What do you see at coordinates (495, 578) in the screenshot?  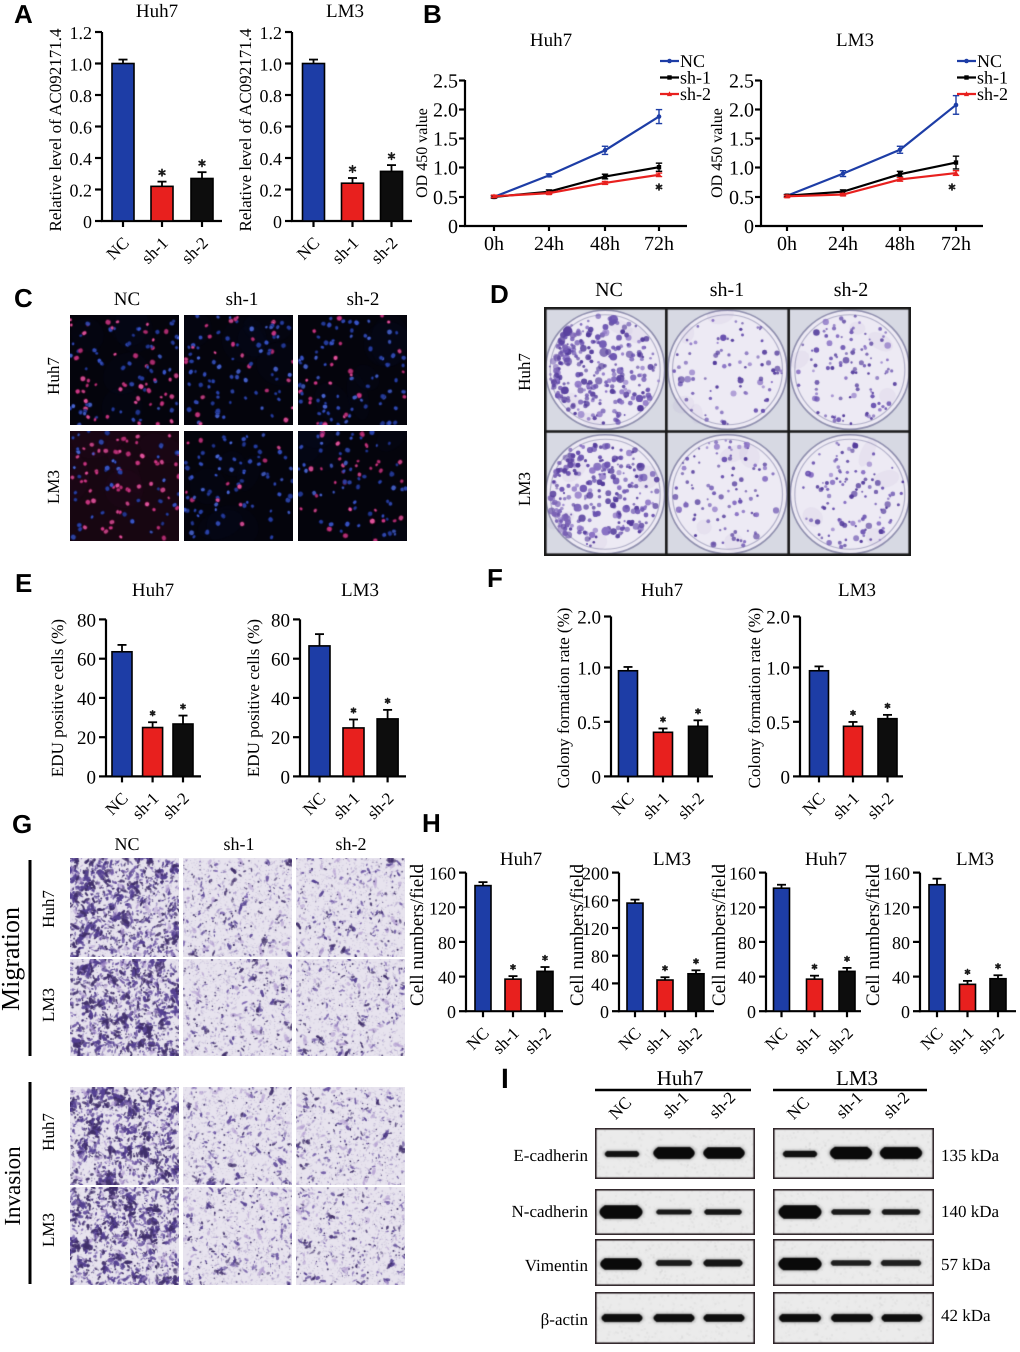 I see `svg-text: F` at bounding box center [495, 578].